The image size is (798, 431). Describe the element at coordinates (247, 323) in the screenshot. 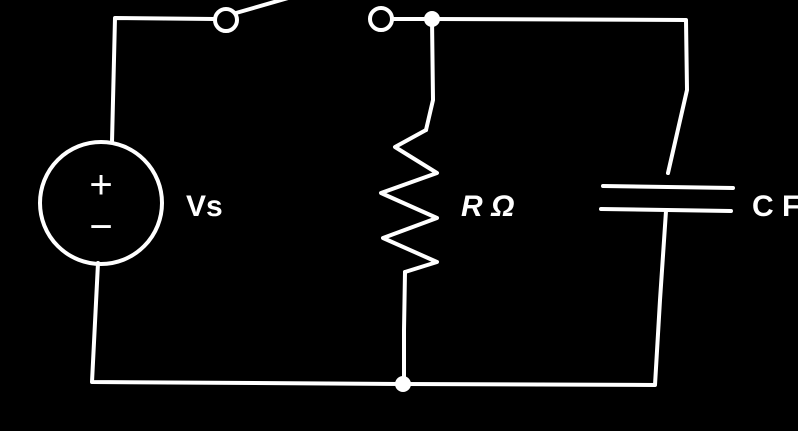

I see `bottom-left-wire` at that location.